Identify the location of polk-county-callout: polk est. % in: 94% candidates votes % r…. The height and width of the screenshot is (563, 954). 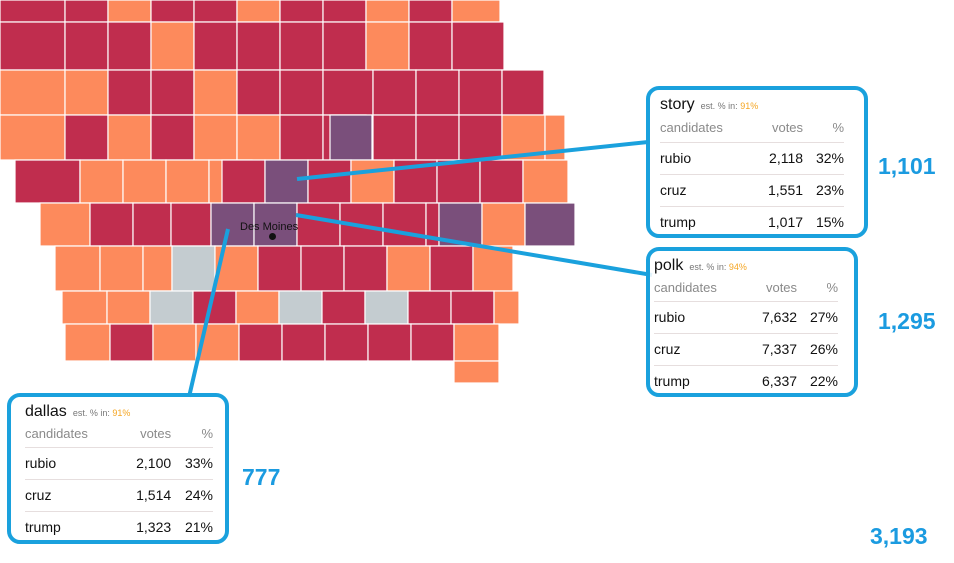
(752, 322).